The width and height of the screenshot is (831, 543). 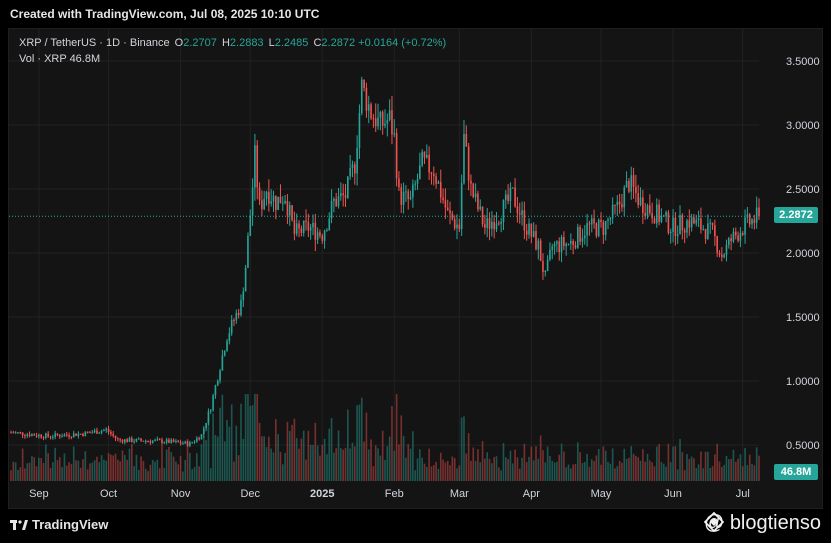 What do you see at coordinates (803, 254) in the screenshot?
I see `y-tick-label: 2.0000` at bounding box center [803, 254].